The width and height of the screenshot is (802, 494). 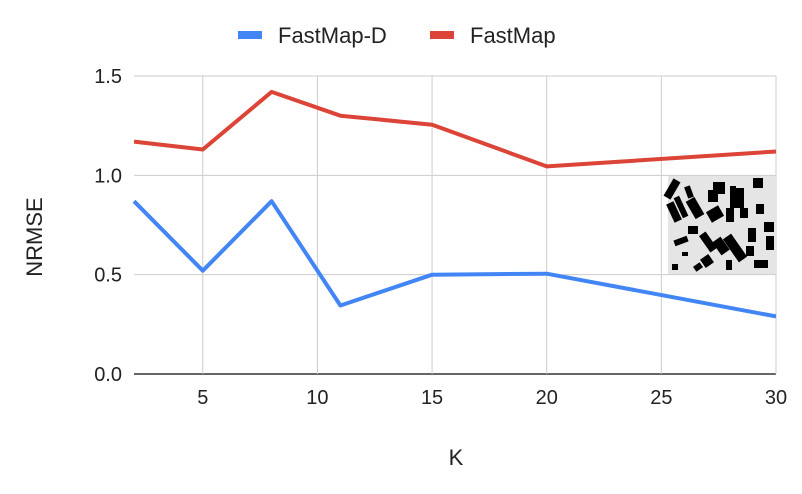 I want to click on x-tick-label: 25, so click(x=661, y=398).